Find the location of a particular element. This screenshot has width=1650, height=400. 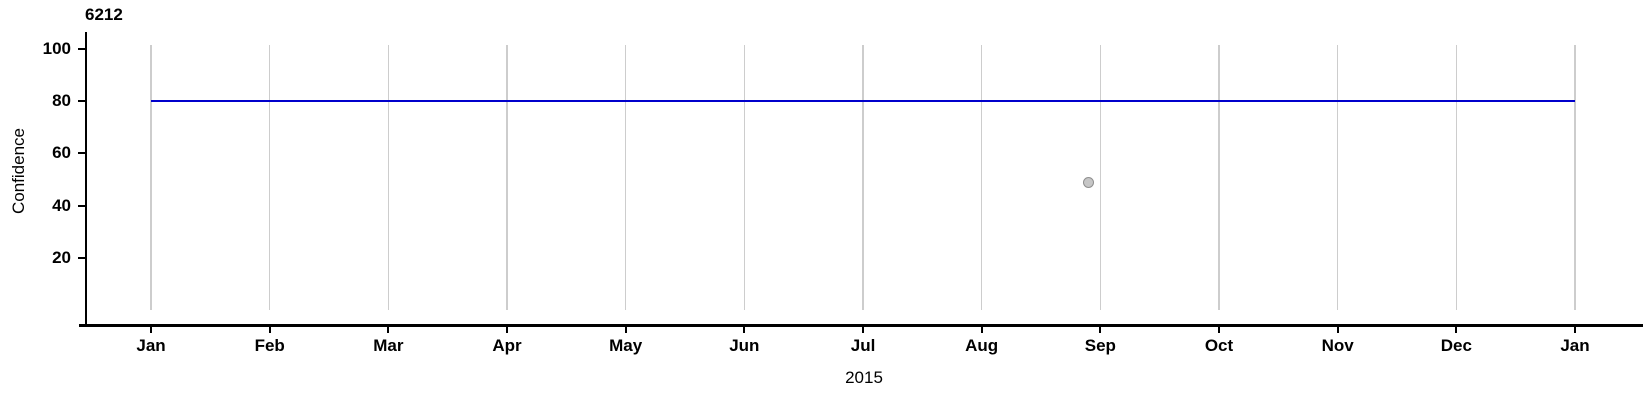

x-tick-label: Jun is located at coordinates (744, 345).